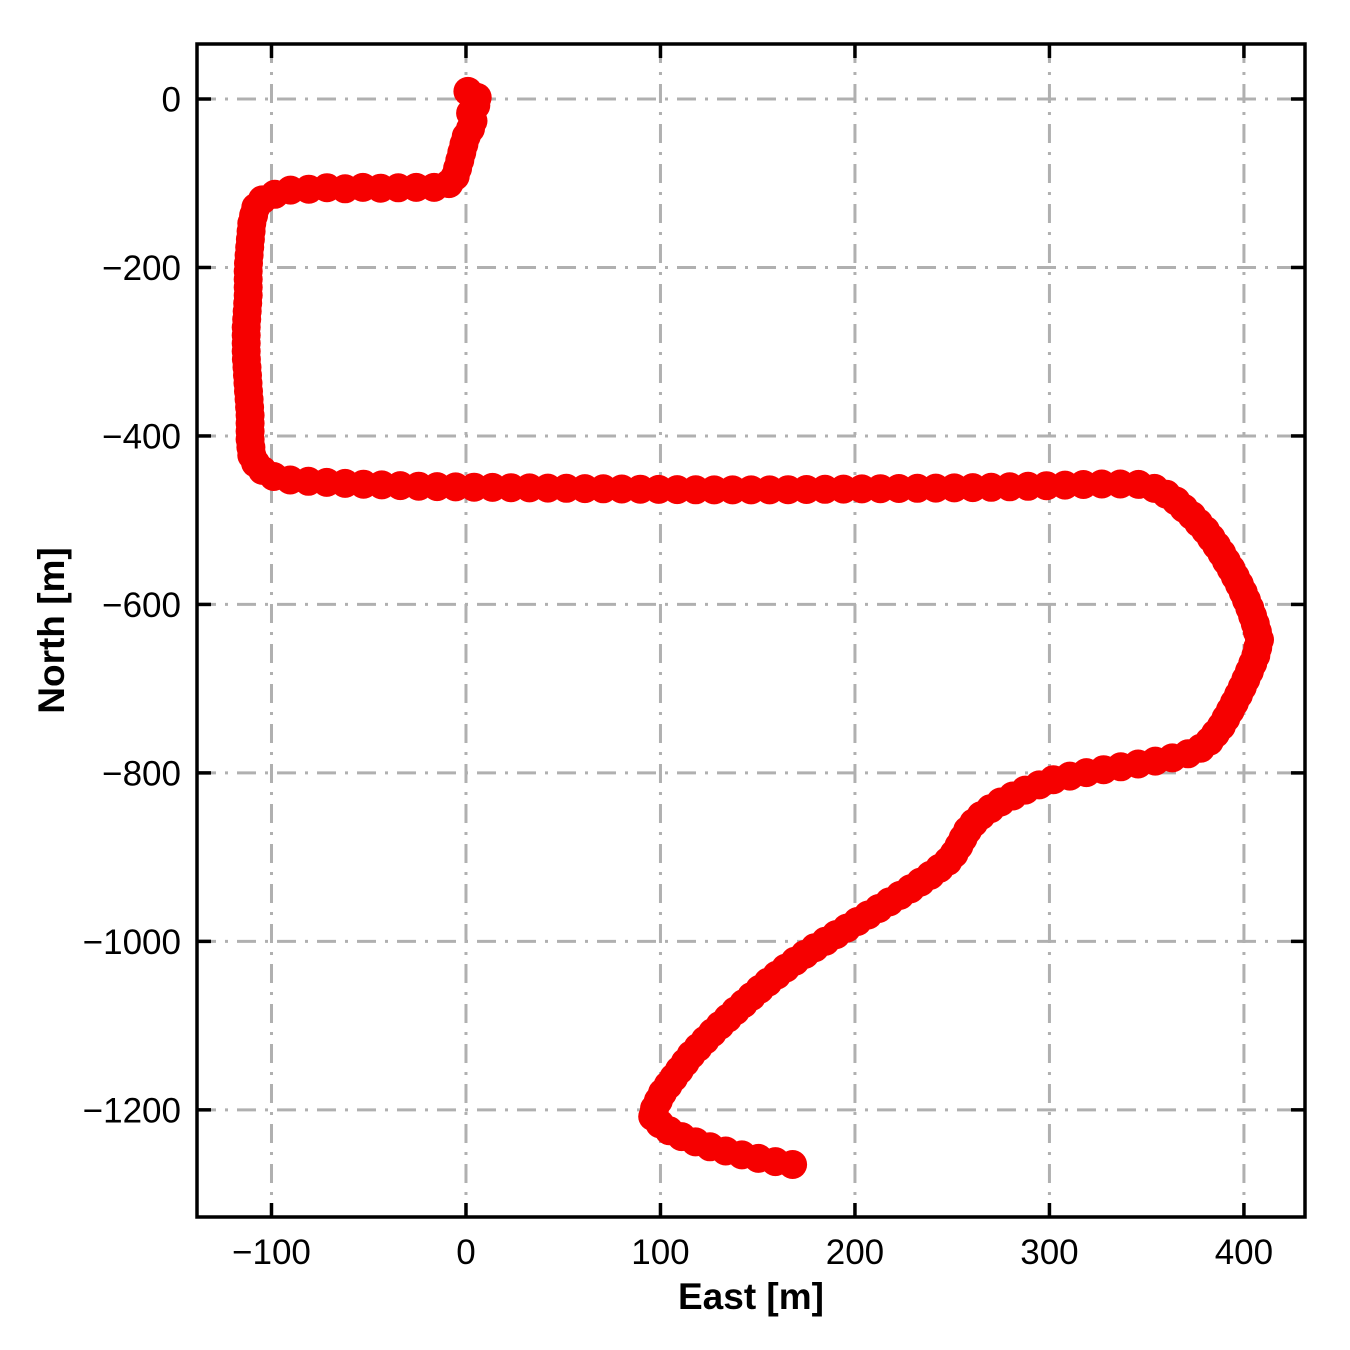 This screenshot has height=1350, width=1350. I want to click on y-tick-label: −1000, so click(132, 942).